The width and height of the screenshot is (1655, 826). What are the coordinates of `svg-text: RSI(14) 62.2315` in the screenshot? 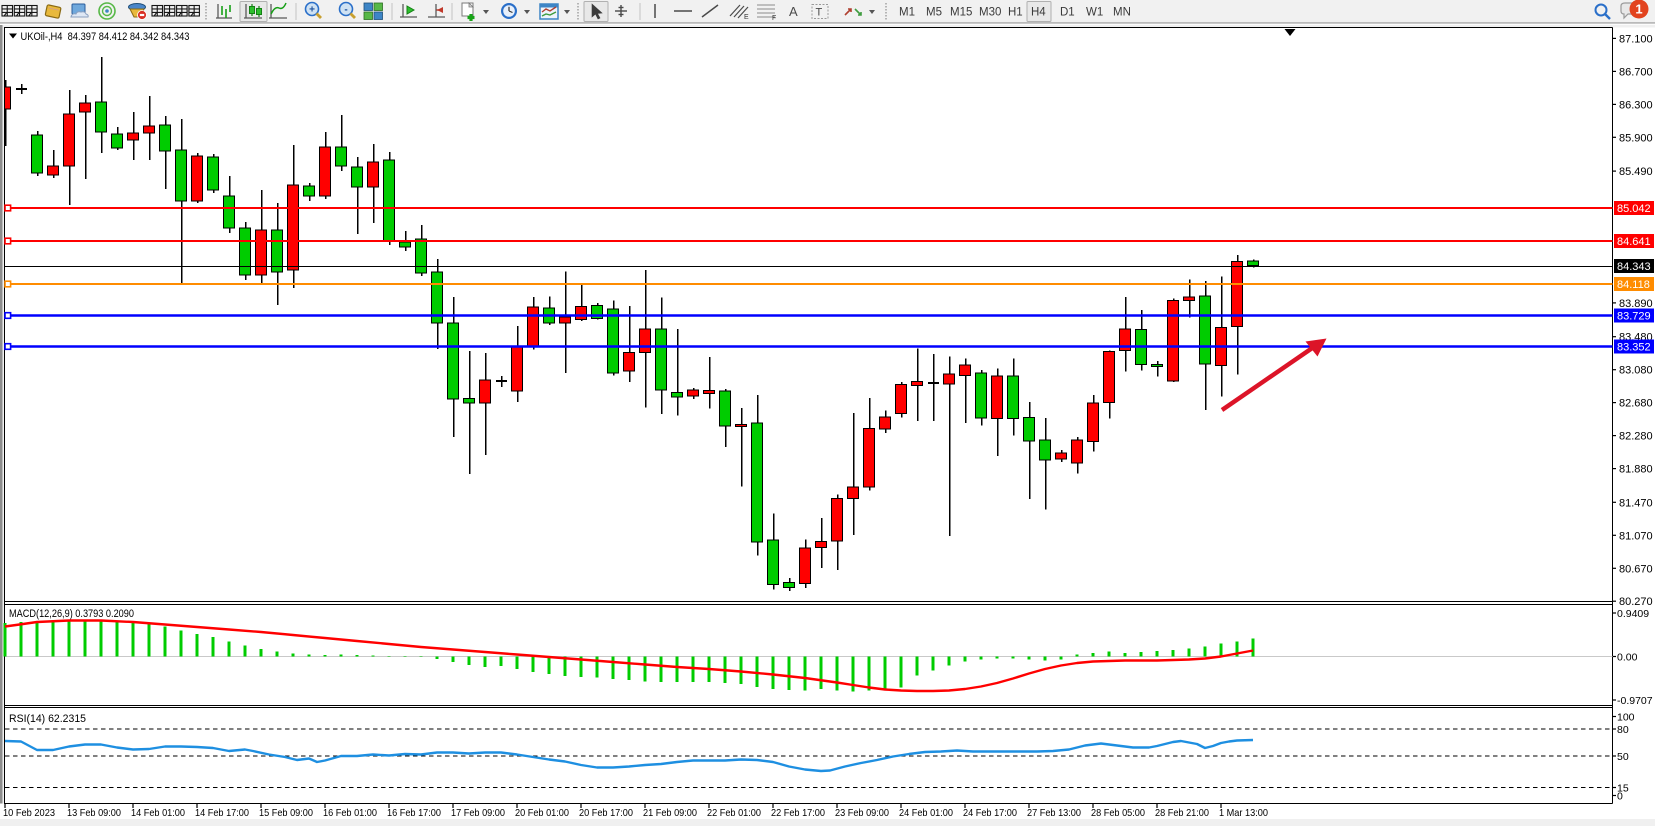 It's located at (47, 719).